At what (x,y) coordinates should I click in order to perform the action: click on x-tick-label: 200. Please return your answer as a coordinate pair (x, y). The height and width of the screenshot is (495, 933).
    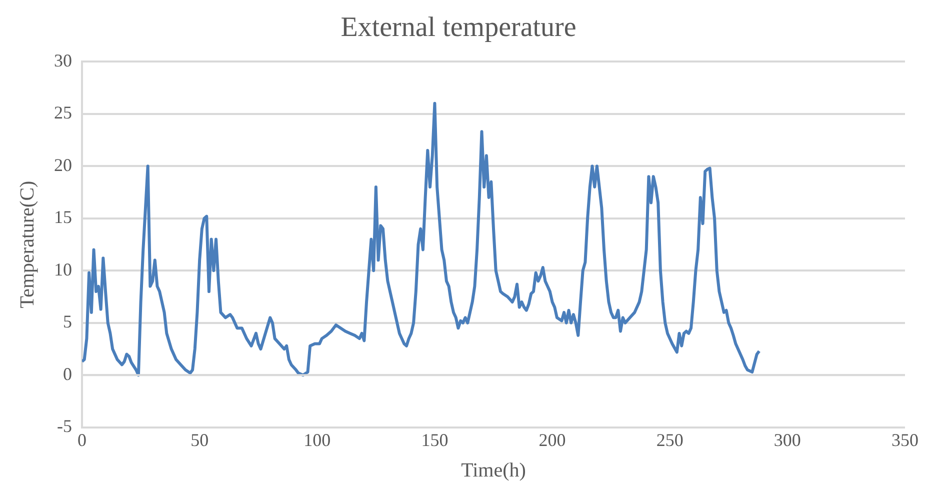
    Looking at the image, I should click on (552, 440).